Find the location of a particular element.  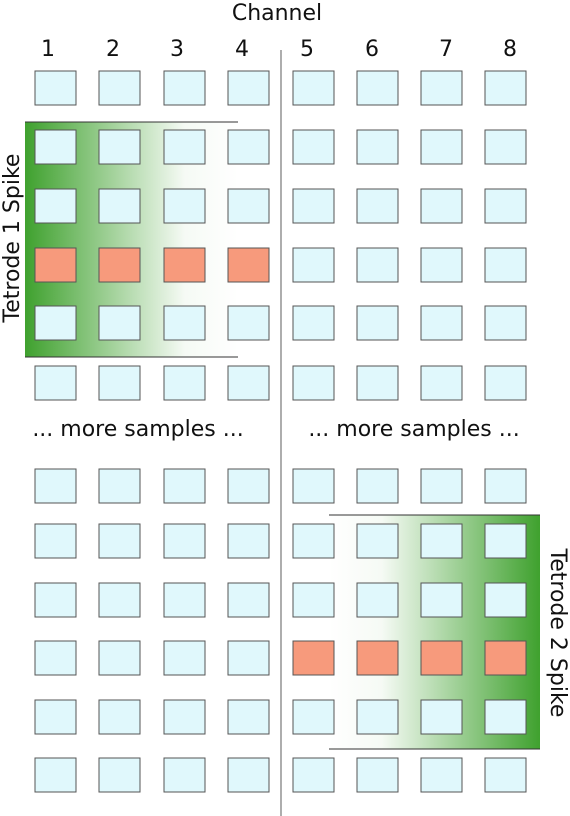

tetrode-1-label: Tetrode 1 Spike is located at coordinates (12, 239).